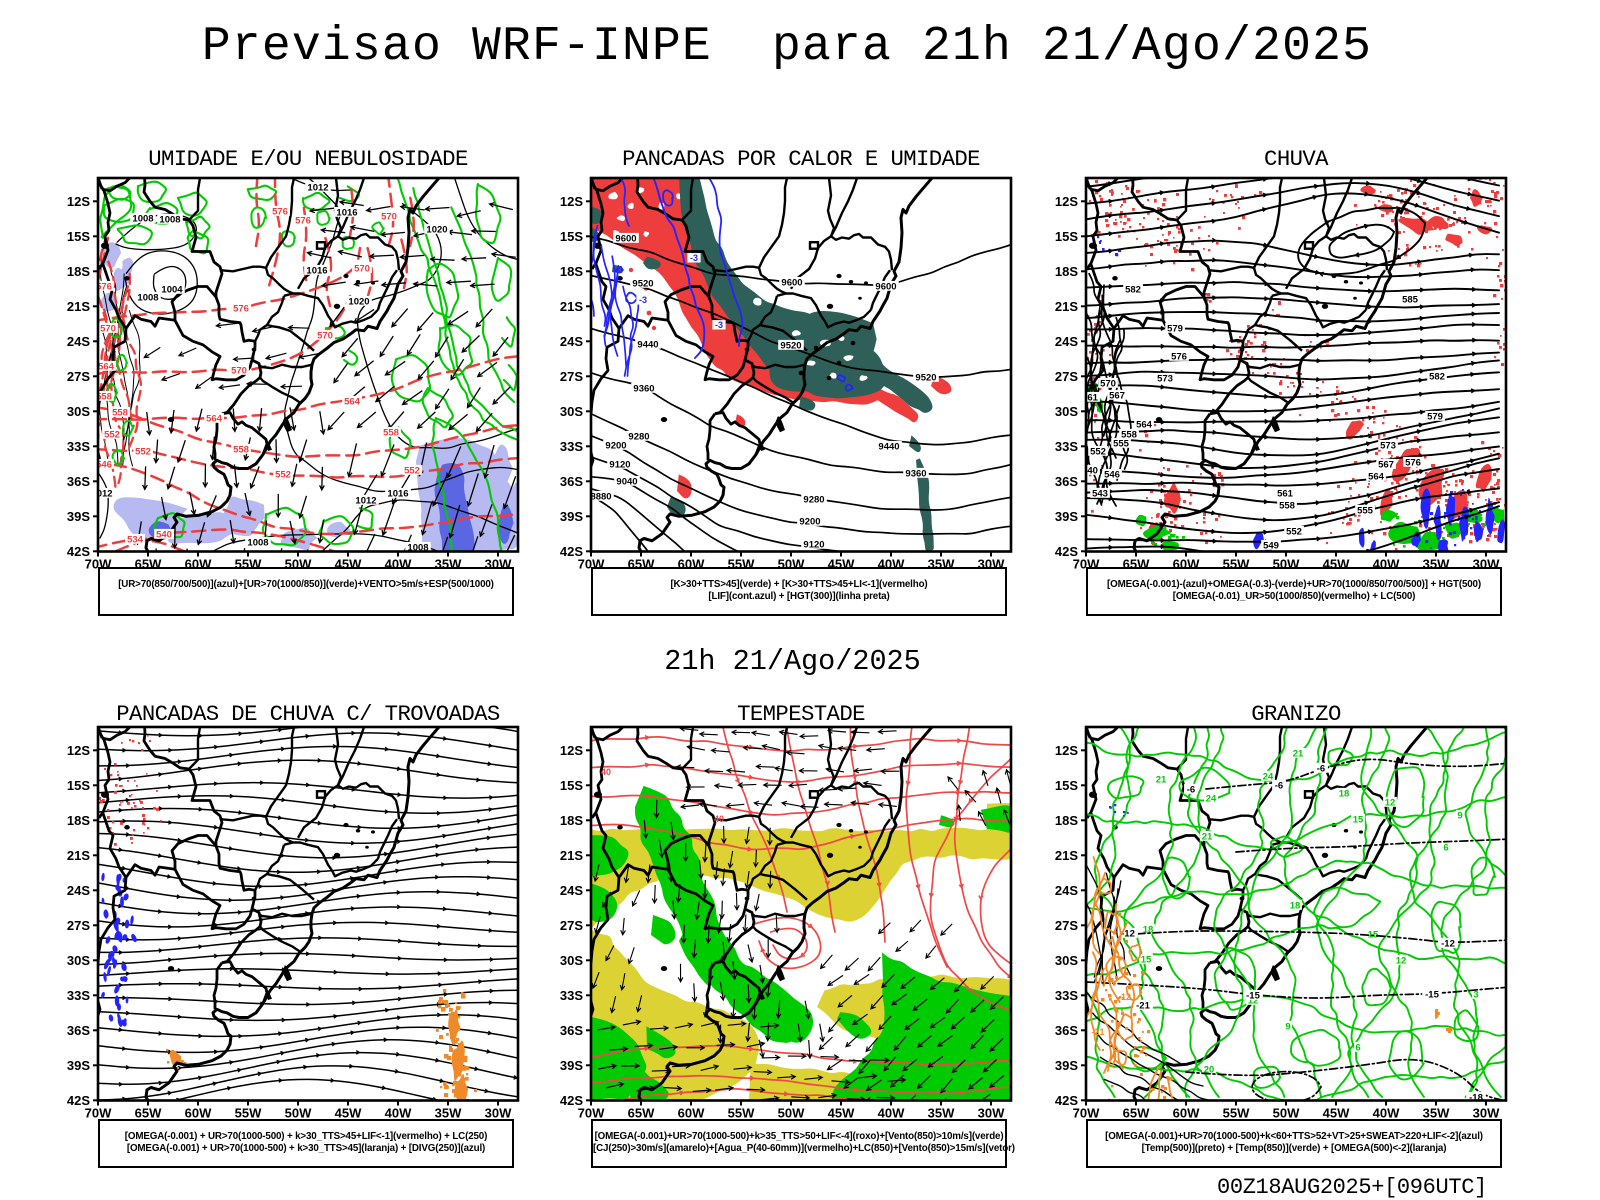  What do you see at coordinates (813, 499) in the screenshot?
I see `svg-text: 9280` at bounding box center [813, 499].